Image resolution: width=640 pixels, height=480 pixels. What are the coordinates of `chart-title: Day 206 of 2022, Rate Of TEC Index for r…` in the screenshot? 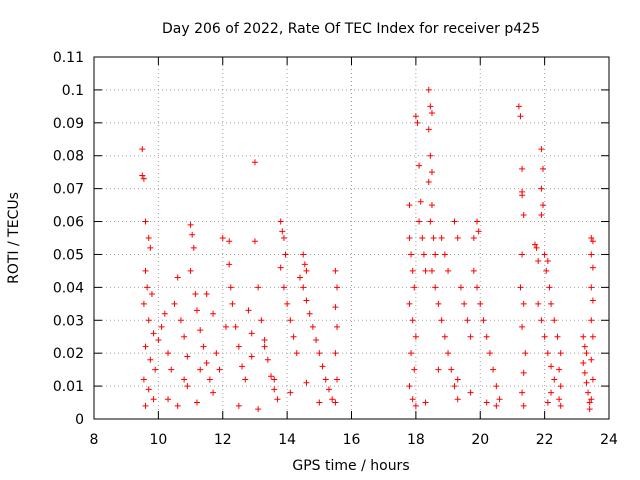 It's located at (351, 29).